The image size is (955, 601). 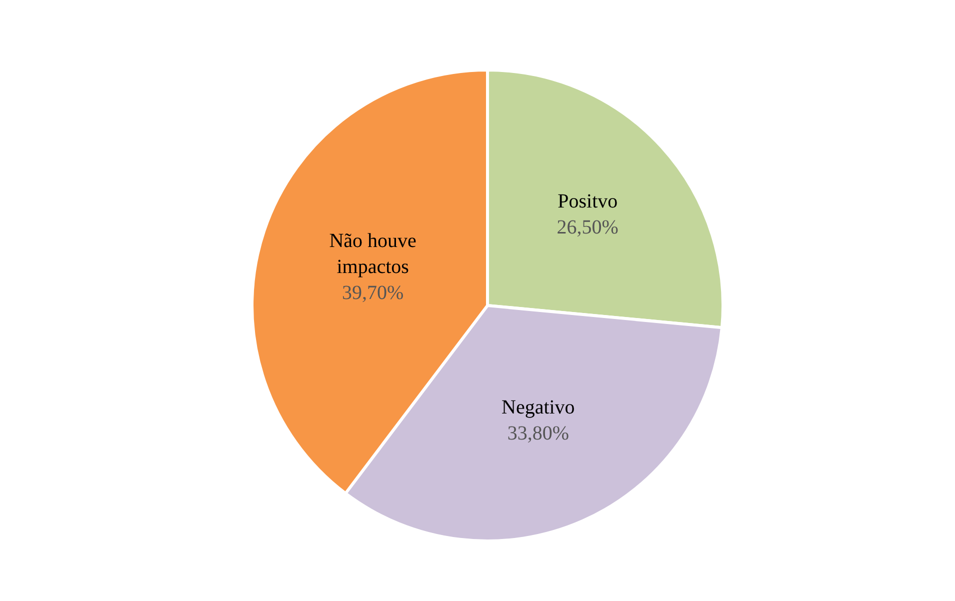 I want to click on slice-label: Negativo, so click(x=538, y=407).